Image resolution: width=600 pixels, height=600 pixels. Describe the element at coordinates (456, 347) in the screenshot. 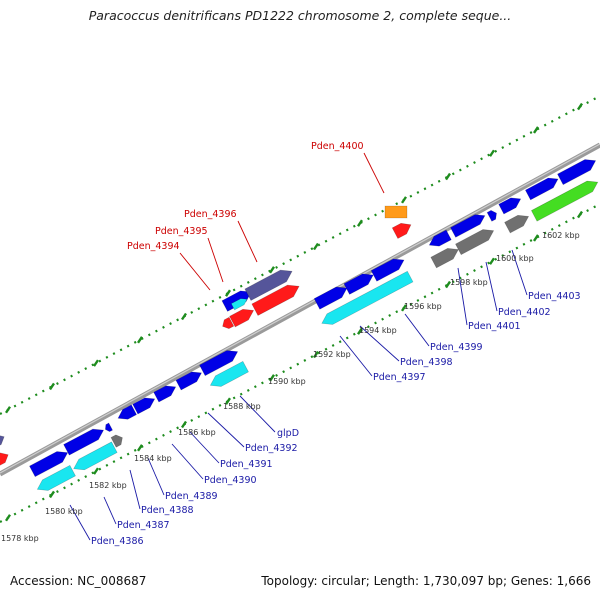

I see `gene-label-Pden_4399: Pden_4399` at that location.